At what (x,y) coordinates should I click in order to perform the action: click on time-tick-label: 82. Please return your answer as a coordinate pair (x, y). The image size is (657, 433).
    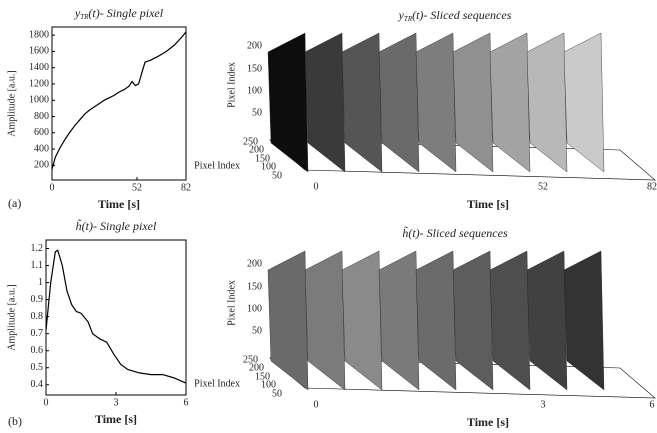
    Looking at the image, I should click on (652, 186).